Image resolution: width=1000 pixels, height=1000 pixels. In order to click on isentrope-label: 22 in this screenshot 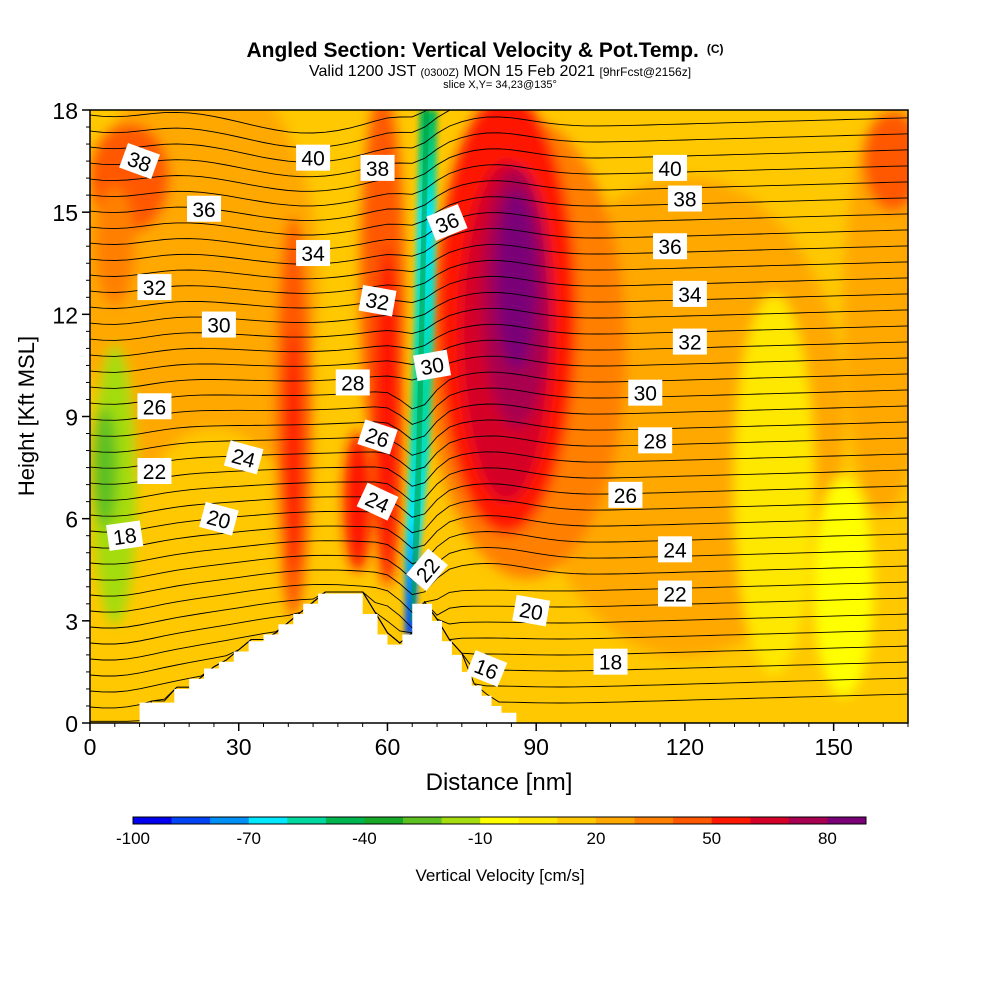, I will do `click(154, 470)`.